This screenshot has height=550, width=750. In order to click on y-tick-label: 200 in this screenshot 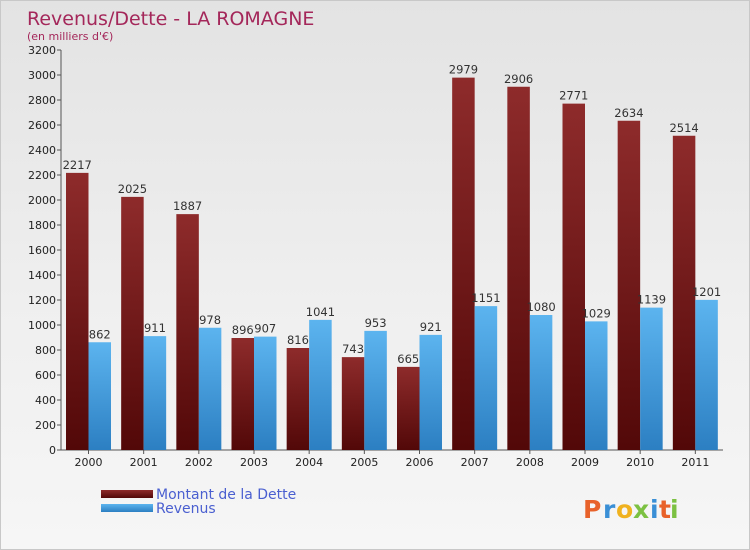, I will do `click(45, 425)`.